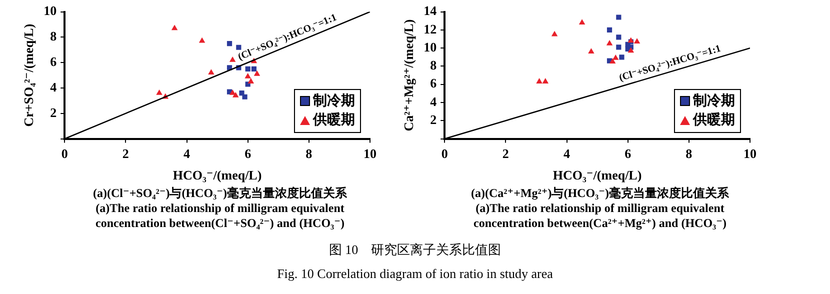  I want to click on text: (a)The ratio relationship of milligram equivalent concentration between(Ca²⁺+Mg²⁺) and (HCO₃⁻), so click(600, 216).